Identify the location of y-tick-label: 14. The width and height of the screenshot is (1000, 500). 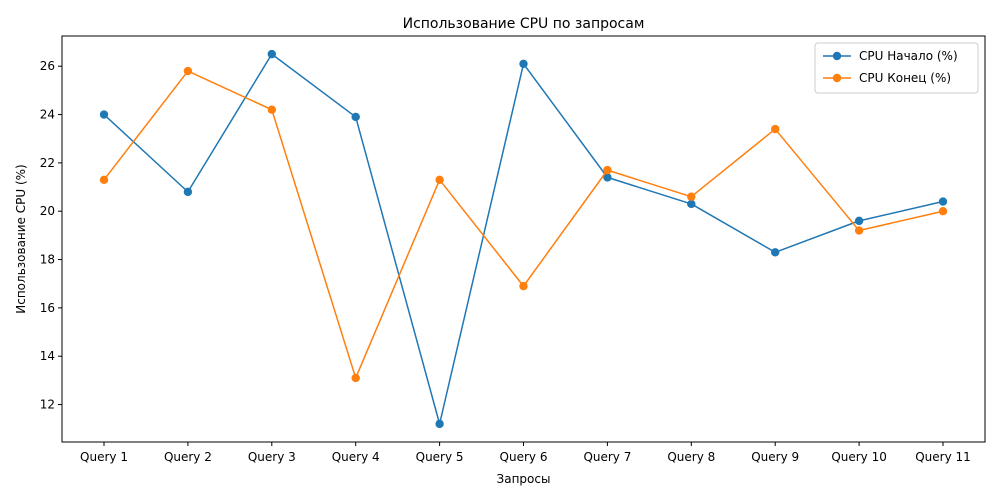
(47, 356).